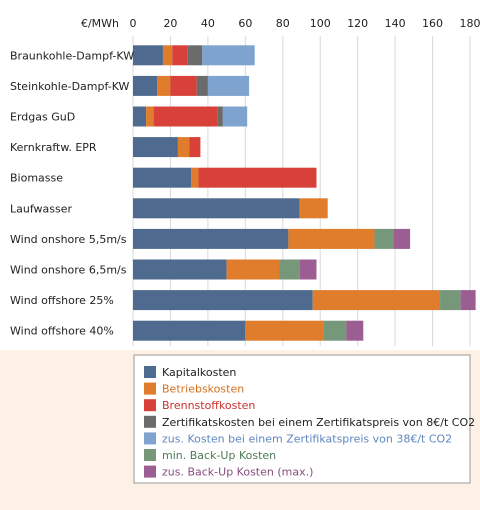  Describe the element at coordinates (283, 23) in the screenshot. I see `x-tick-label-80: 80` at that location.